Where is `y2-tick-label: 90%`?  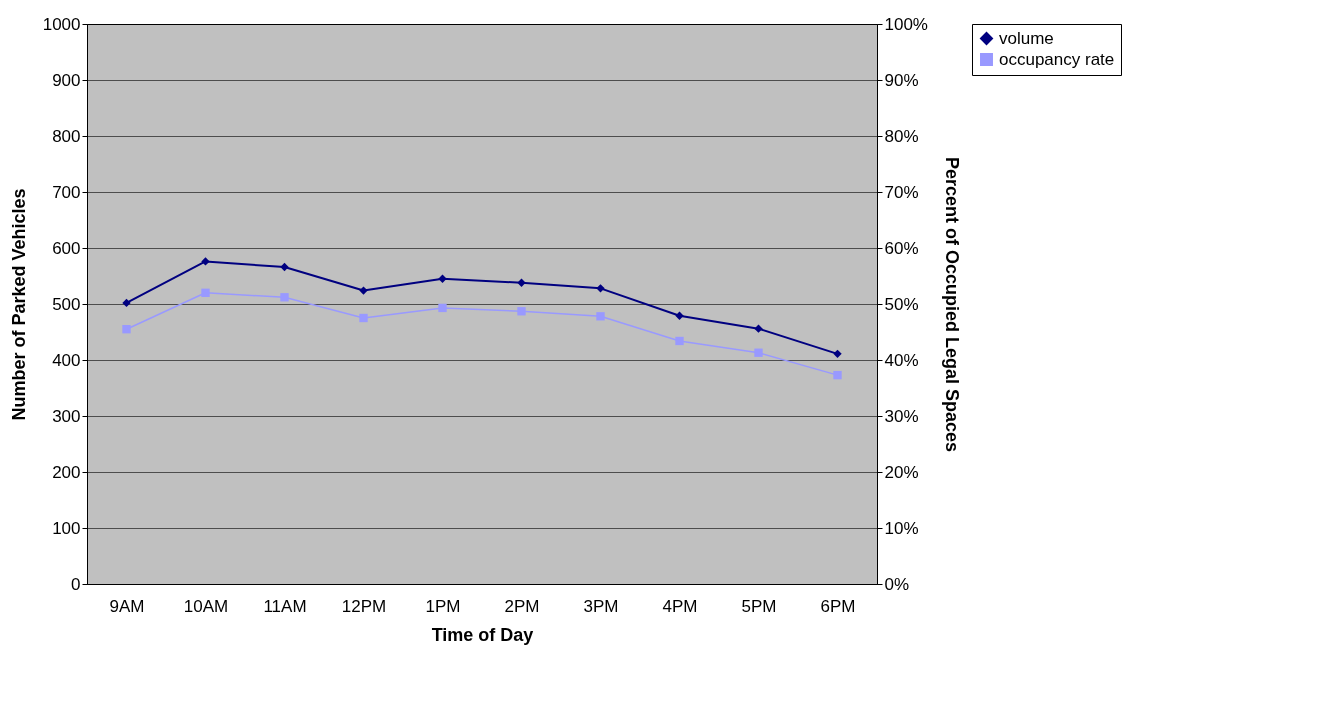 y2-tick-label: 90% is located at coordinates (901, 80).